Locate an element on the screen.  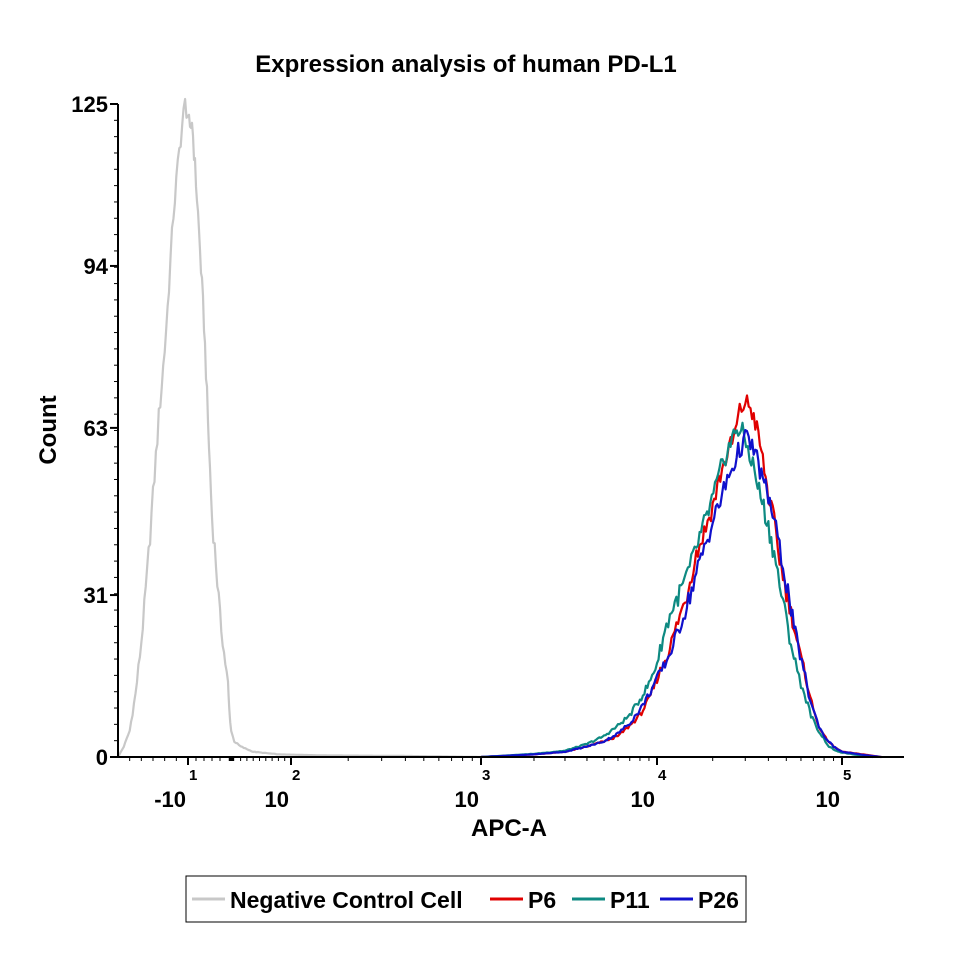
y-tick-label: 94 is located at coordinates (96, 266).